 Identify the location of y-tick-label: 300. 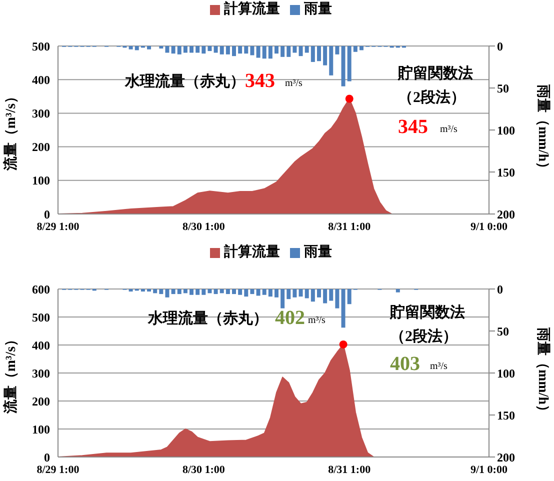
(41, 373).